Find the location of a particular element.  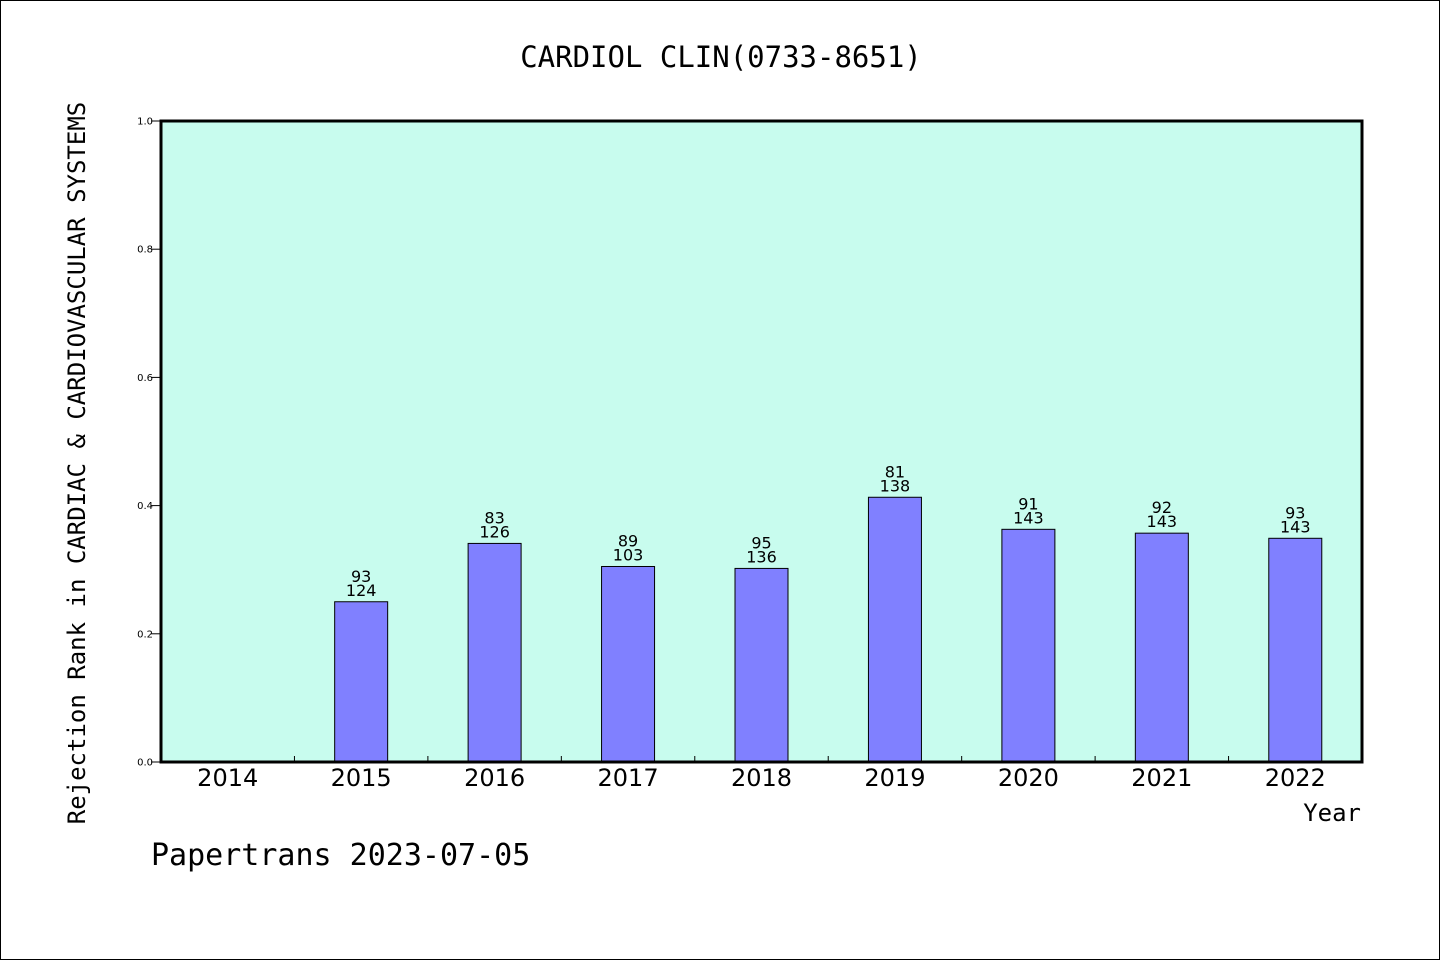

x-tick-label: 2019 is located at coordinates (894, 778).